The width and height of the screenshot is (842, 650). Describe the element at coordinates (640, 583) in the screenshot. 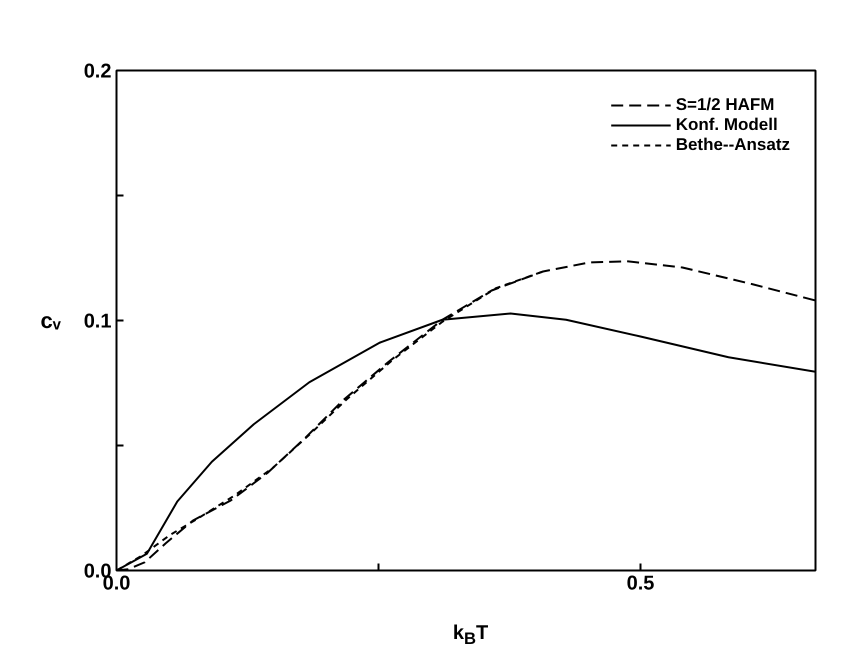

I see `x-tick-label: 0.5` at that location.